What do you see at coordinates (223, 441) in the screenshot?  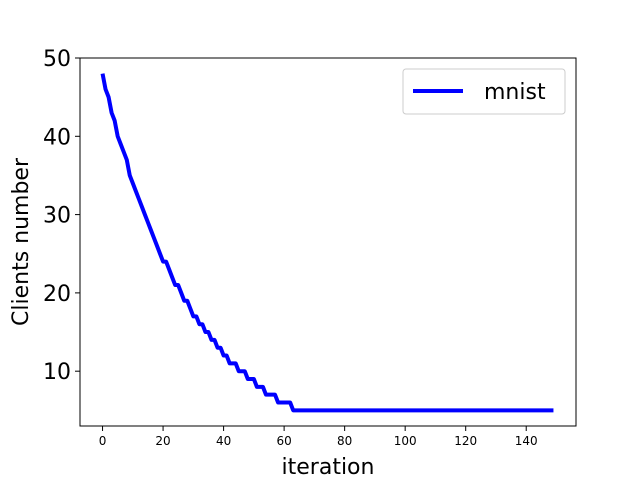 I see `x-tick-label: 40` at bounding box center [223, 441].